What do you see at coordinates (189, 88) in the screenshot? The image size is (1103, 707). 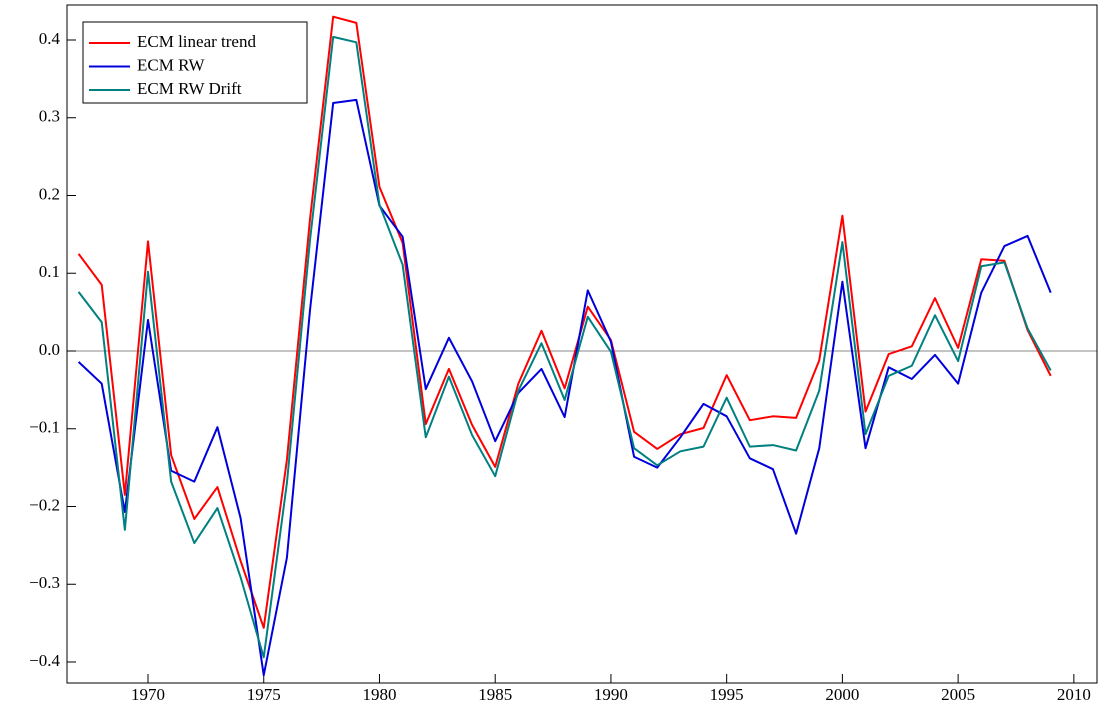 I see `legend-label: ECM RW Drift` at bounding box center [189, 88].